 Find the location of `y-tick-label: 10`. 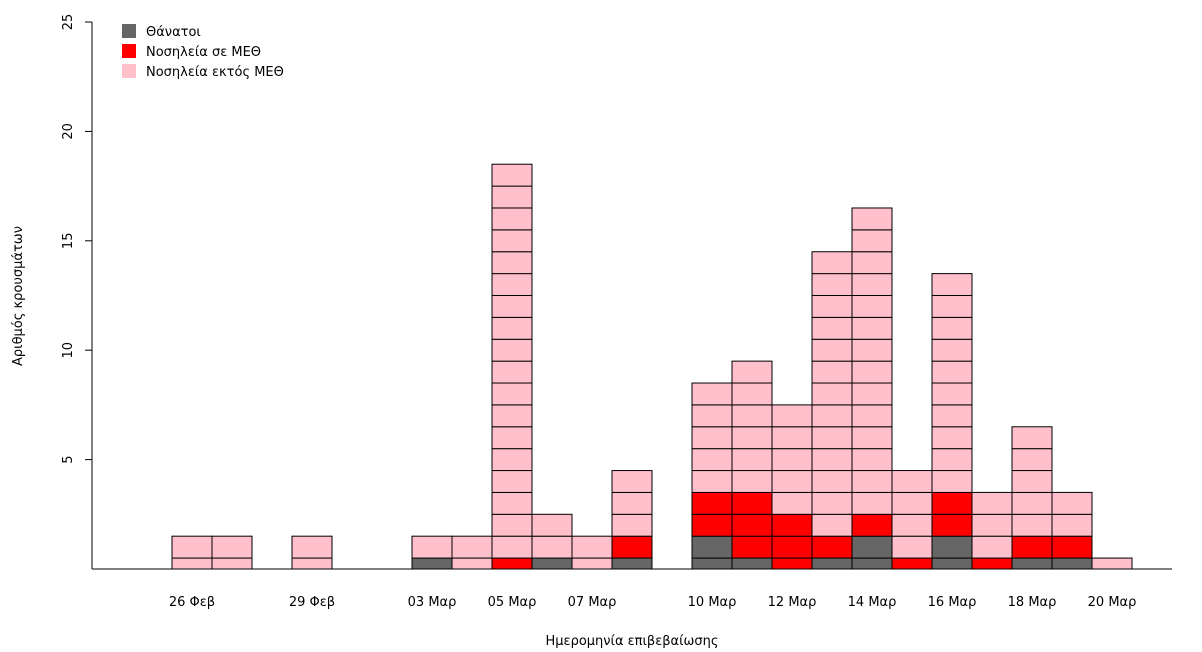

y-tick-label: 10 is located at coordinates (68, 350).